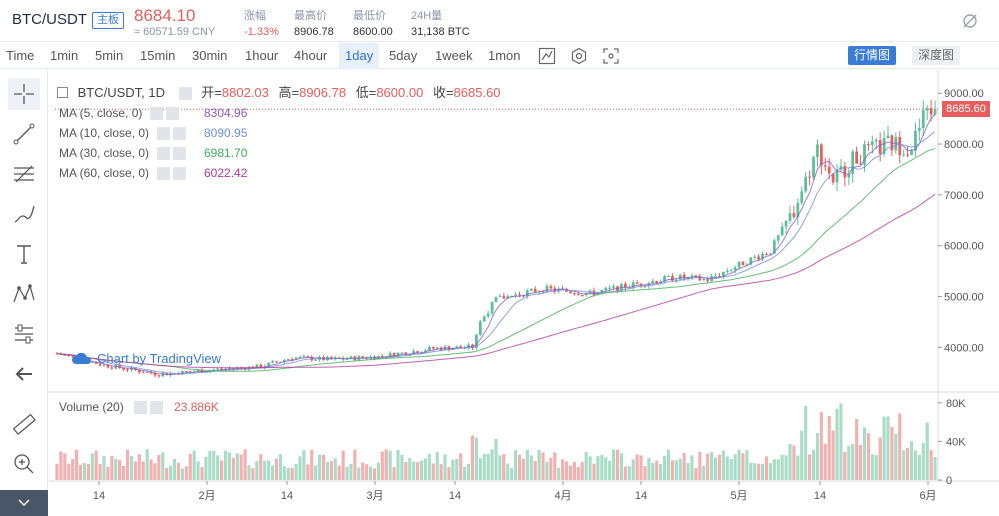 The width and height of the screenshot is (999, 516). Describe the element at coordinates (964, 247) in the screenshot. I see `price-tick-label: 6000.00` at that location.